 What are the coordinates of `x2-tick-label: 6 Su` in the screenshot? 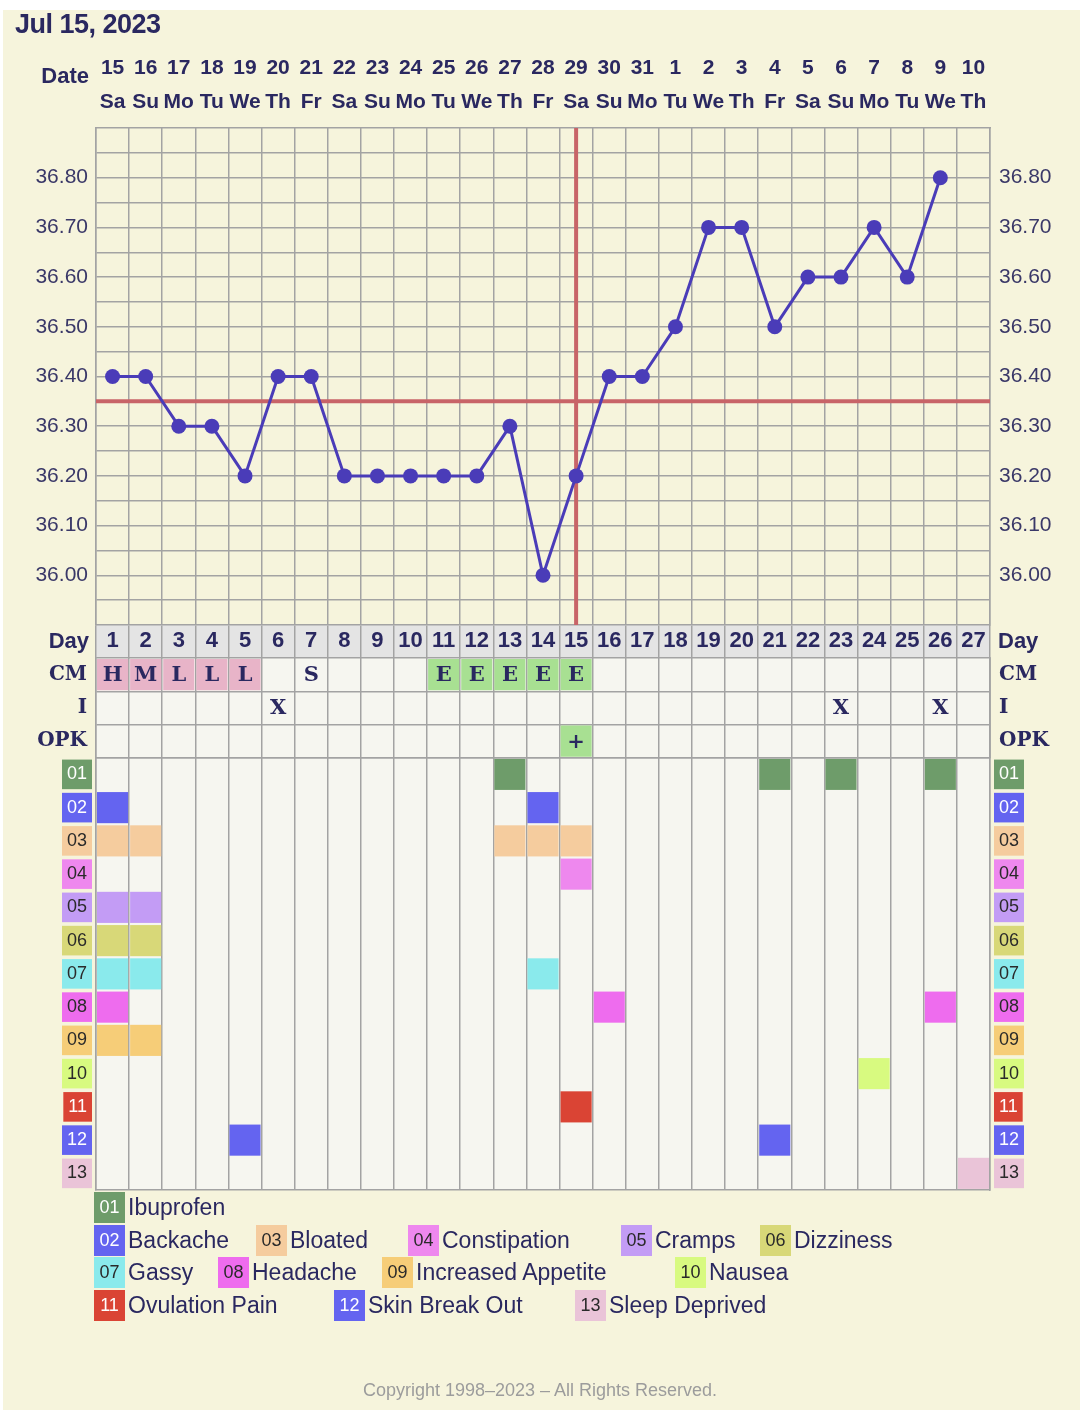 It's located at (841, 83).